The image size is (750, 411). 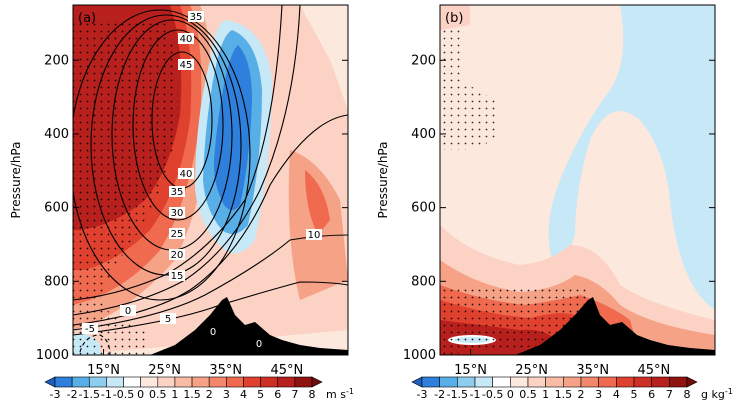 I want to click on colorbar-level-label: 3, so click(x=226, y=394).